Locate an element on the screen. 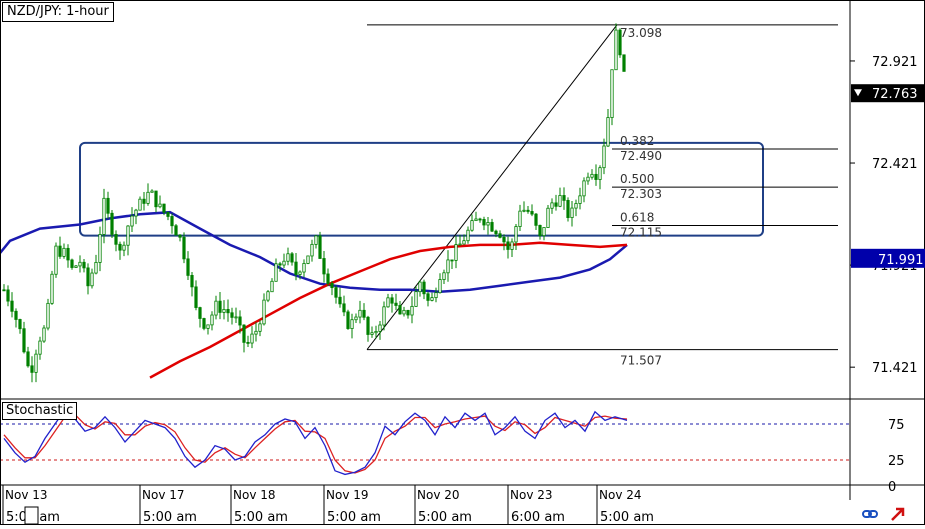  fib-ratio-label: 0.618 is located at coordinates (637, 217).